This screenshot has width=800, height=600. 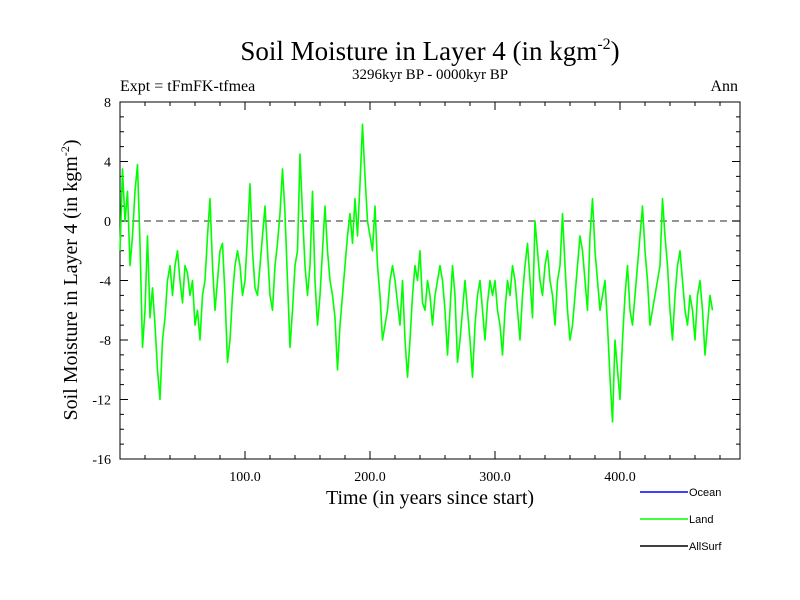 What do you see at coordinates (107, 103) in the screenshot?
I see `y-tick-label: 8` at bounding box center [107, 103].